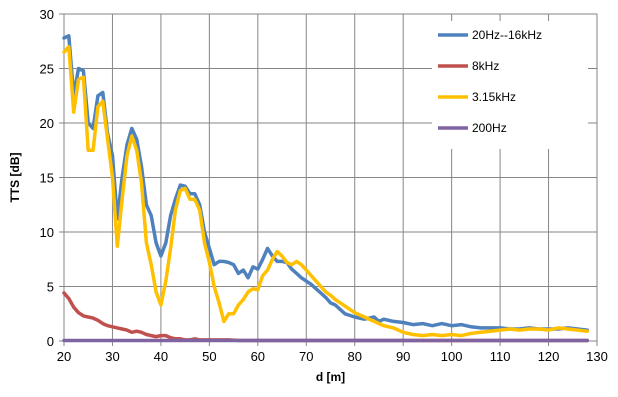 The width and height of the screenshot is (618, 397). What do you see at coordinates (47, 178) in the screenshot?
I see `y-tick-label: 15` at bounding box center [47, 178].